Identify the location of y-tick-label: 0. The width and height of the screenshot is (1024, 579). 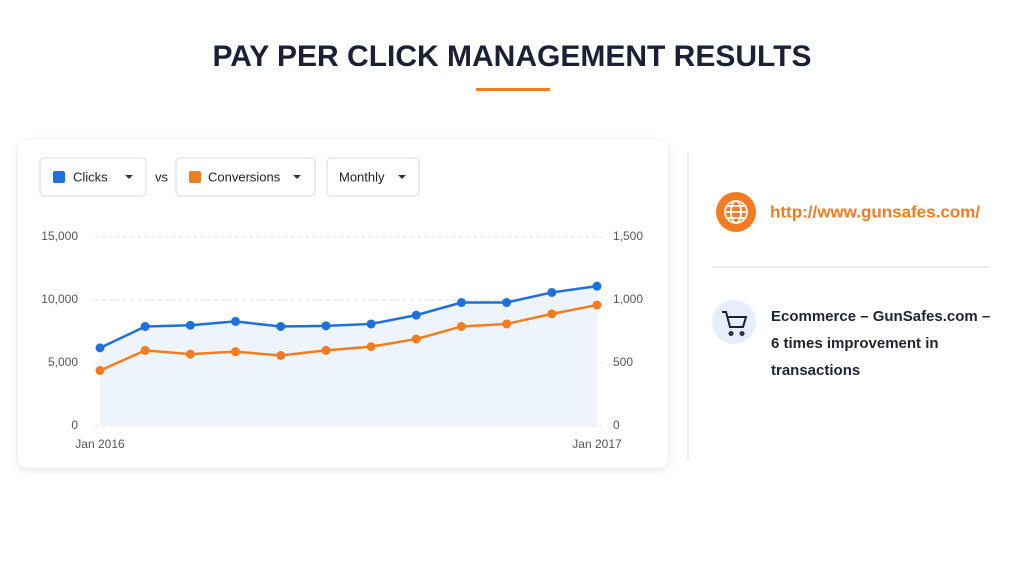
(74, 425).